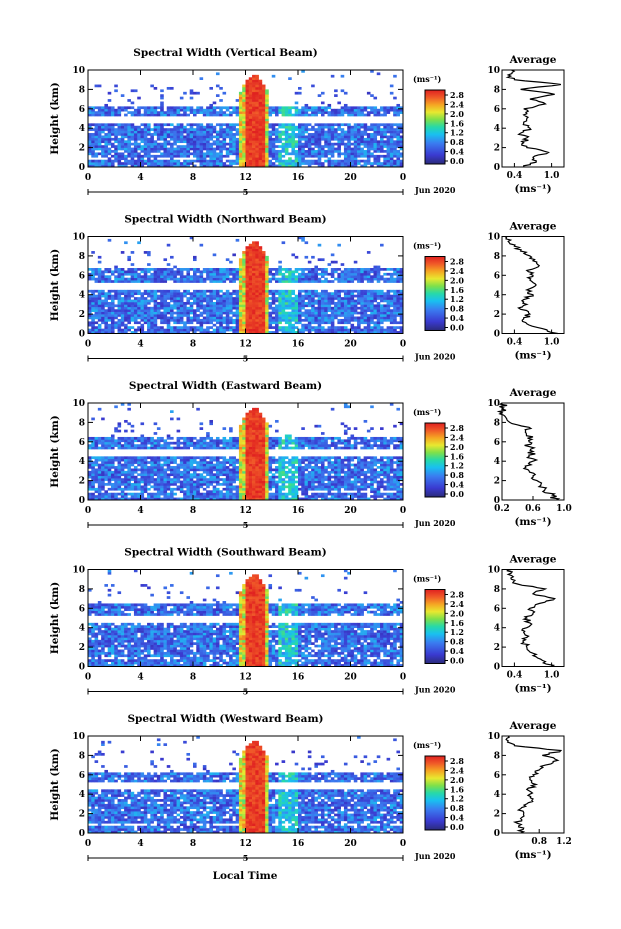 Image resolution: width=621 pixels, height=929 pixels. What do you see at coordinates (225, 53) in the screenshot?
I see `panel-title: Spectral Width (Vertical Beam)` at bounding box center [225, 53].